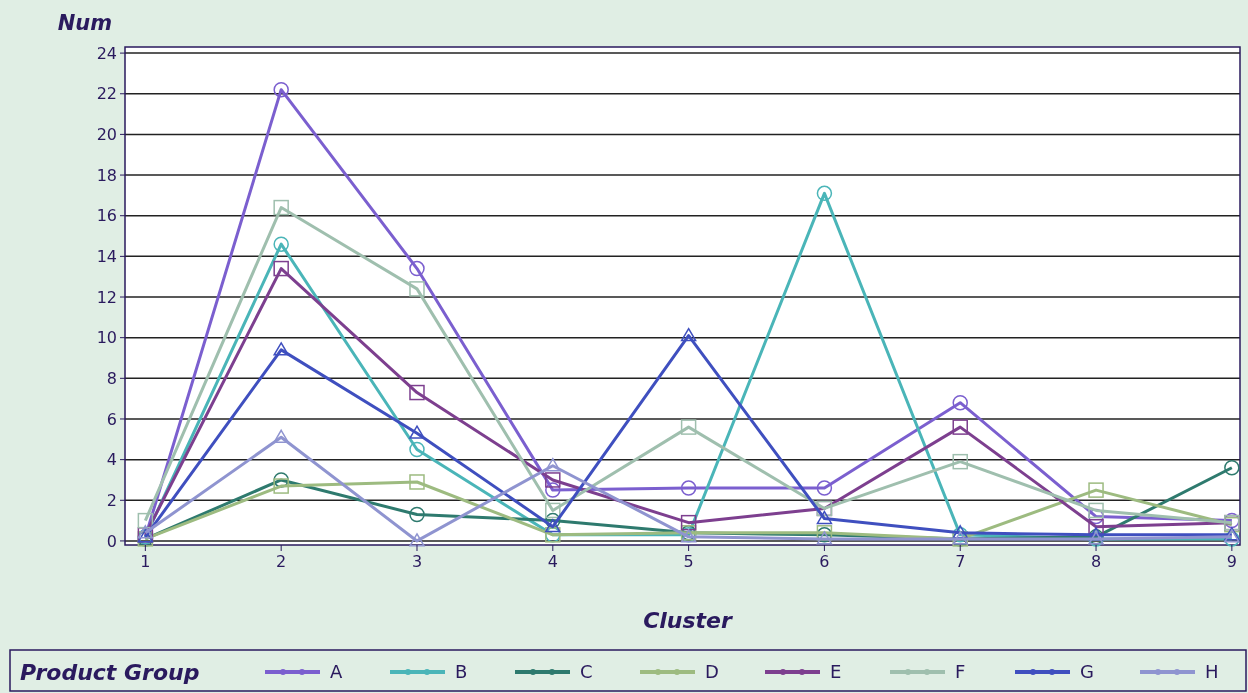 The image size is (1248, 693). What do you see at coordinates (281, 561) in the screenshot?
I see `x-tick-label: 2` at bounding box center [281, 561].